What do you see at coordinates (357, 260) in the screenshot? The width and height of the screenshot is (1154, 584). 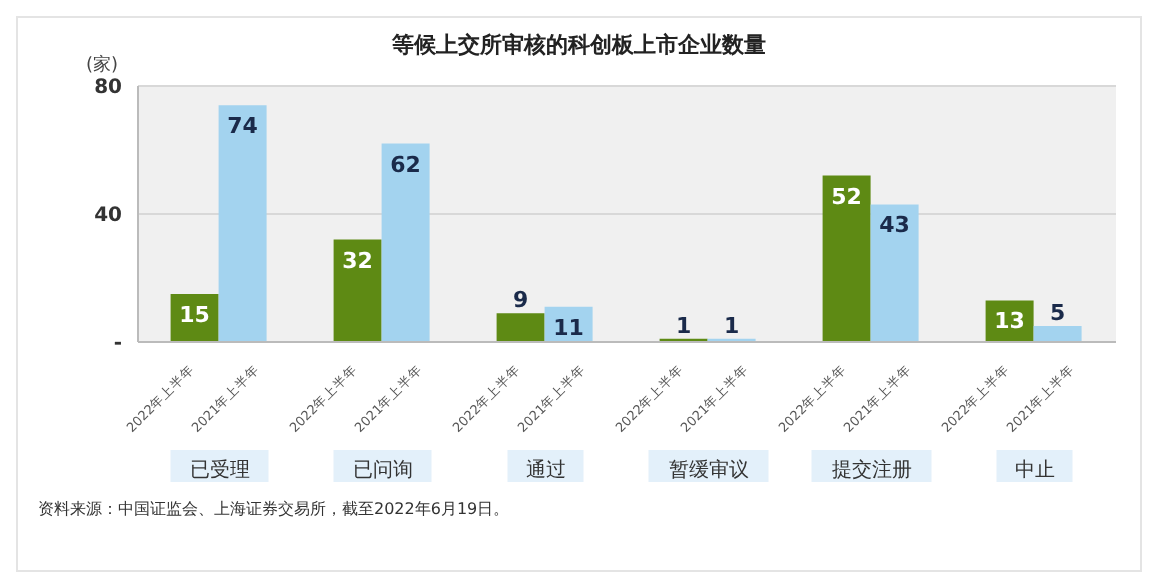 I see `data-label: 32` at bounding box center [357, 260].